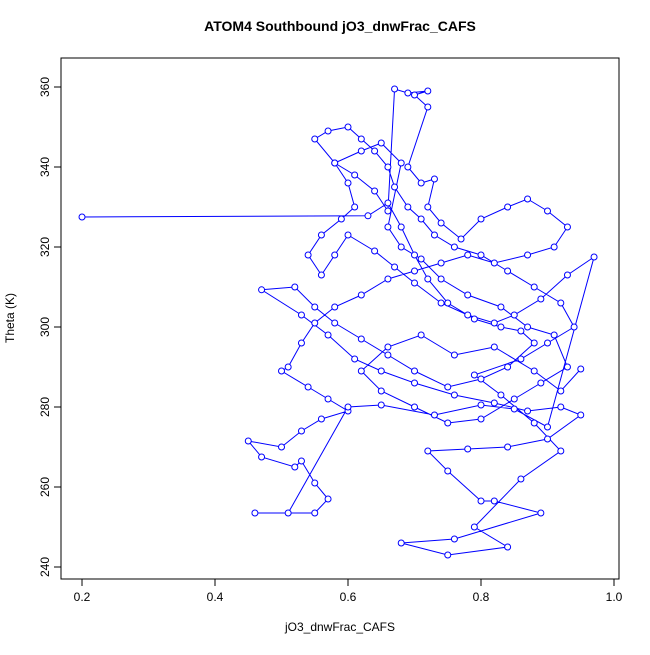 This screenshot has height=655, width=650. What do you see at coordinates (215, 597) in the screenshot?
I see `x-tick-label: 0.4` at bounding box center [215, 597].